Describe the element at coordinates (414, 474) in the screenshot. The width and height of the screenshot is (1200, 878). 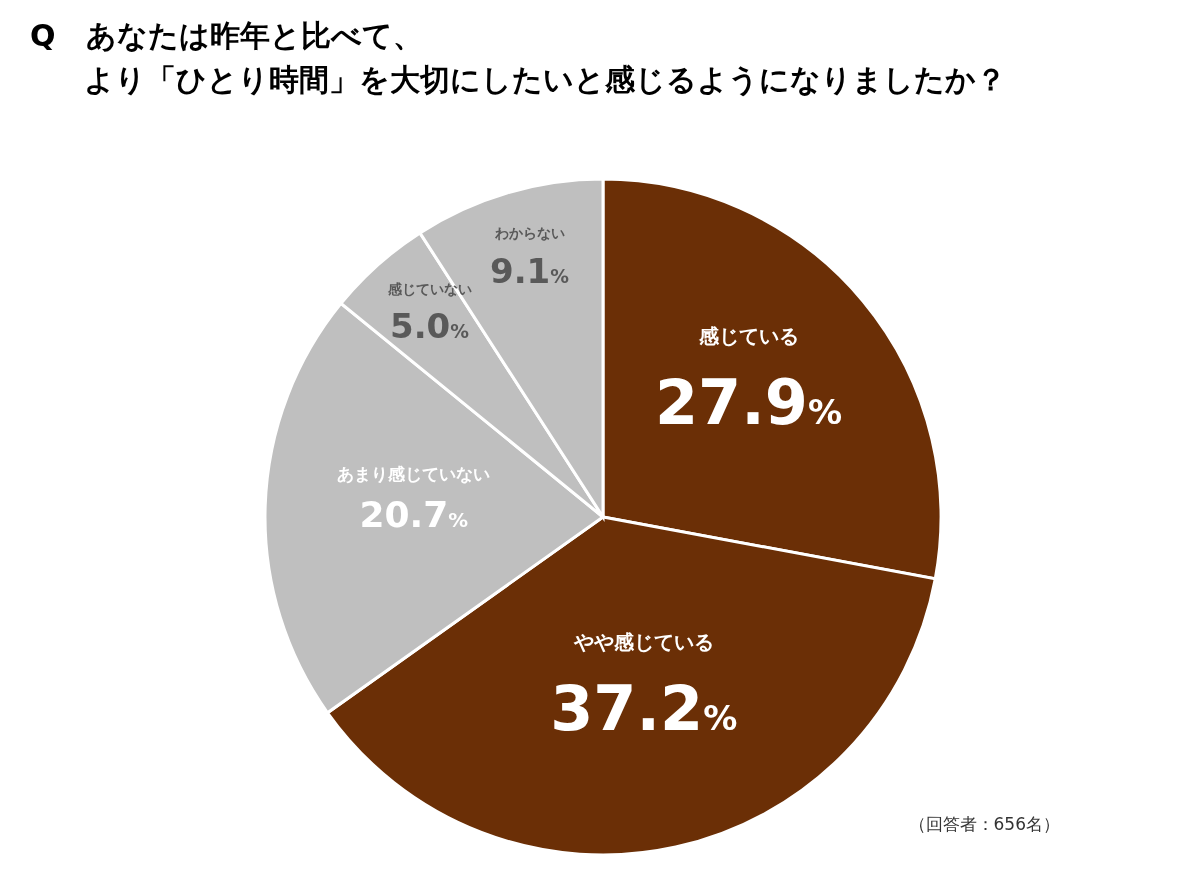
I see `slice-label: あまり感じていない` at that location.